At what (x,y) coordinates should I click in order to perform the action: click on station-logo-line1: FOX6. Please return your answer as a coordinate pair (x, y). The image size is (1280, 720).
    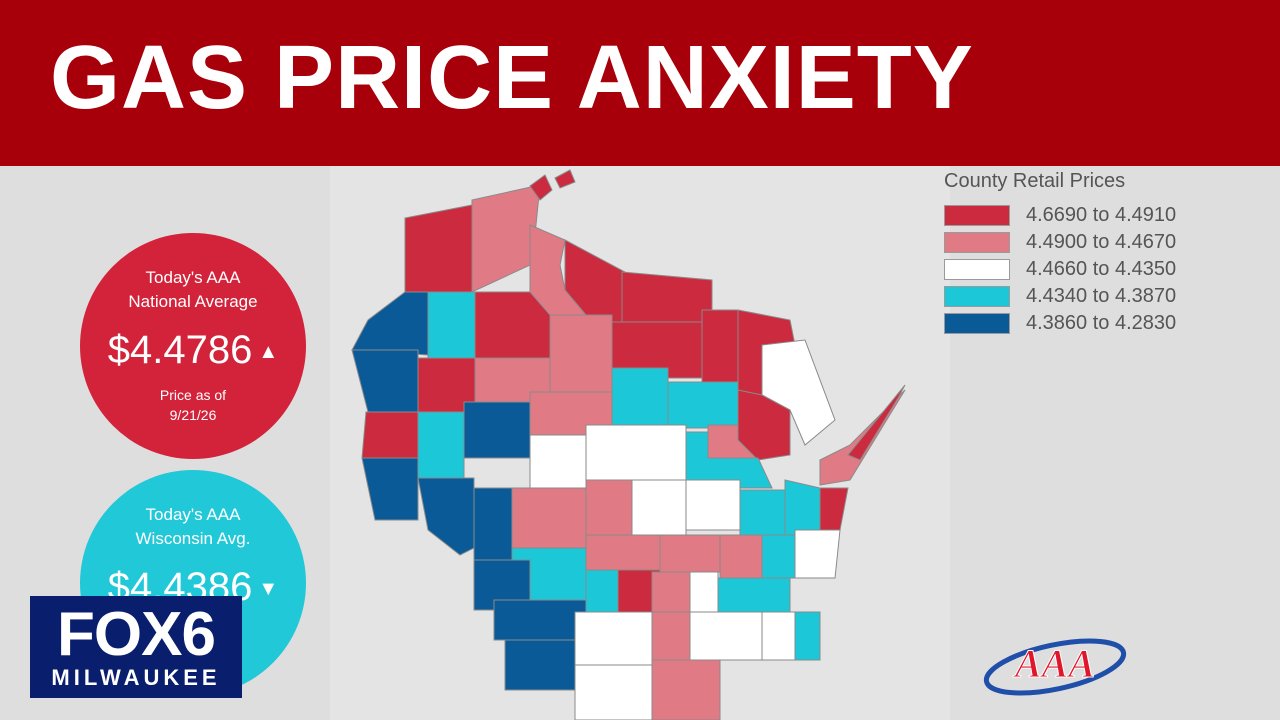
    Looking at the image, I should click on (136, 634).